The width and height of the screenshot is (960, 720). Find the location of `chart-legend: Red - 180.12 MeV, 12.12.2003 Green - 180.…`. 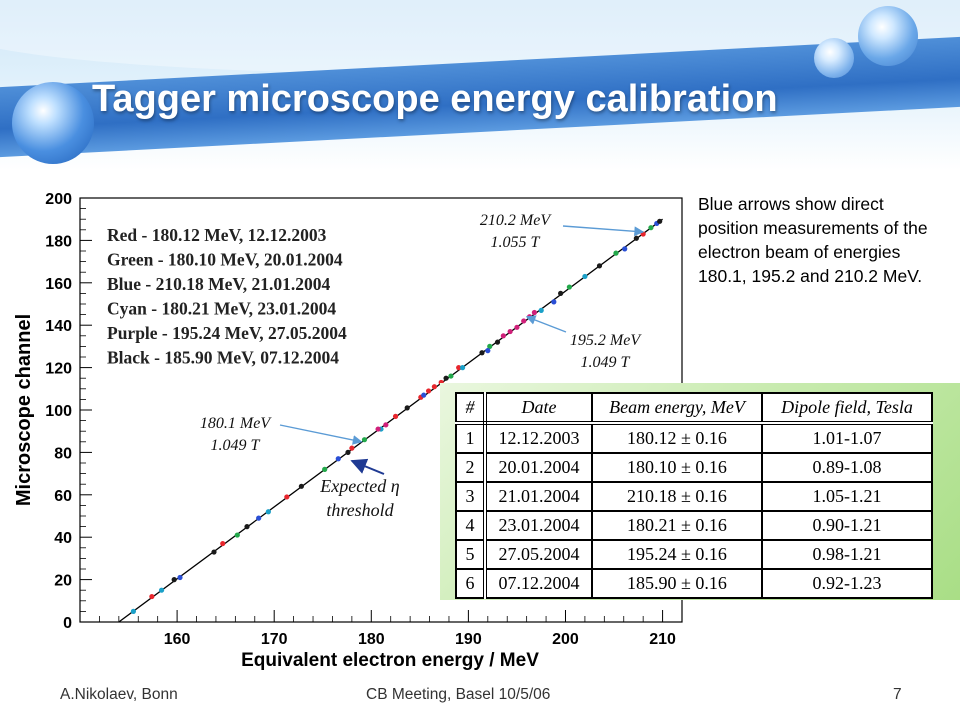

chart-legend: Red - 180.12 MeV, 12.12.2003 Green - 180.… is located at coordinates (227, 296).